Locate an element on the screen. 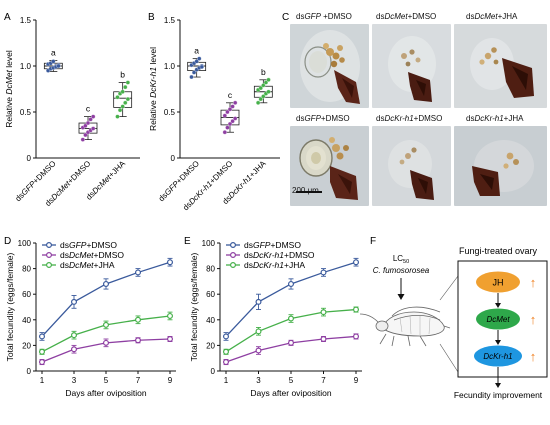 The height and width of the screenshot is (425, 550). scale-bar-label: 200 μm is located at coordinates (305, 190).